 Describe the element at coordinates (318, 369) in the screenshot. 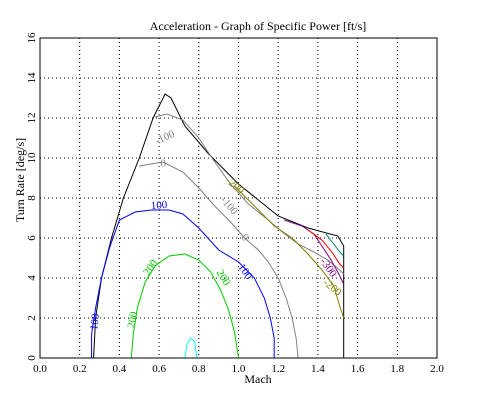

I see `x-tick-label: 1.4` at that location.